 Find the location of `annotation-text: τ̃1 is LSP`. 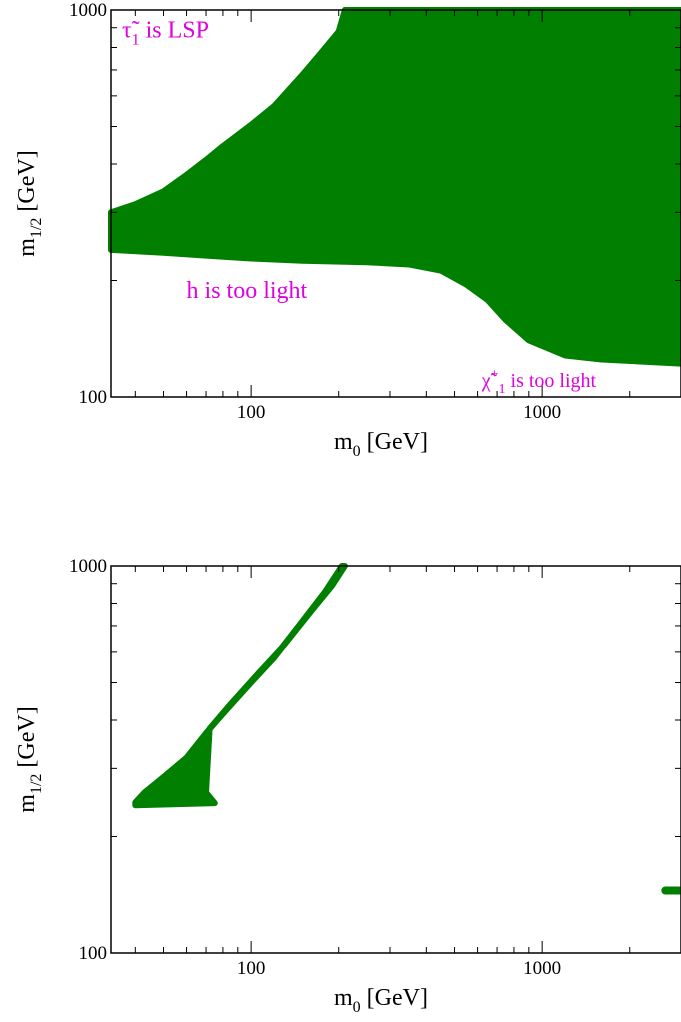

annotation-text: τ̃1 is LSP is located at coordinates (165, 32).